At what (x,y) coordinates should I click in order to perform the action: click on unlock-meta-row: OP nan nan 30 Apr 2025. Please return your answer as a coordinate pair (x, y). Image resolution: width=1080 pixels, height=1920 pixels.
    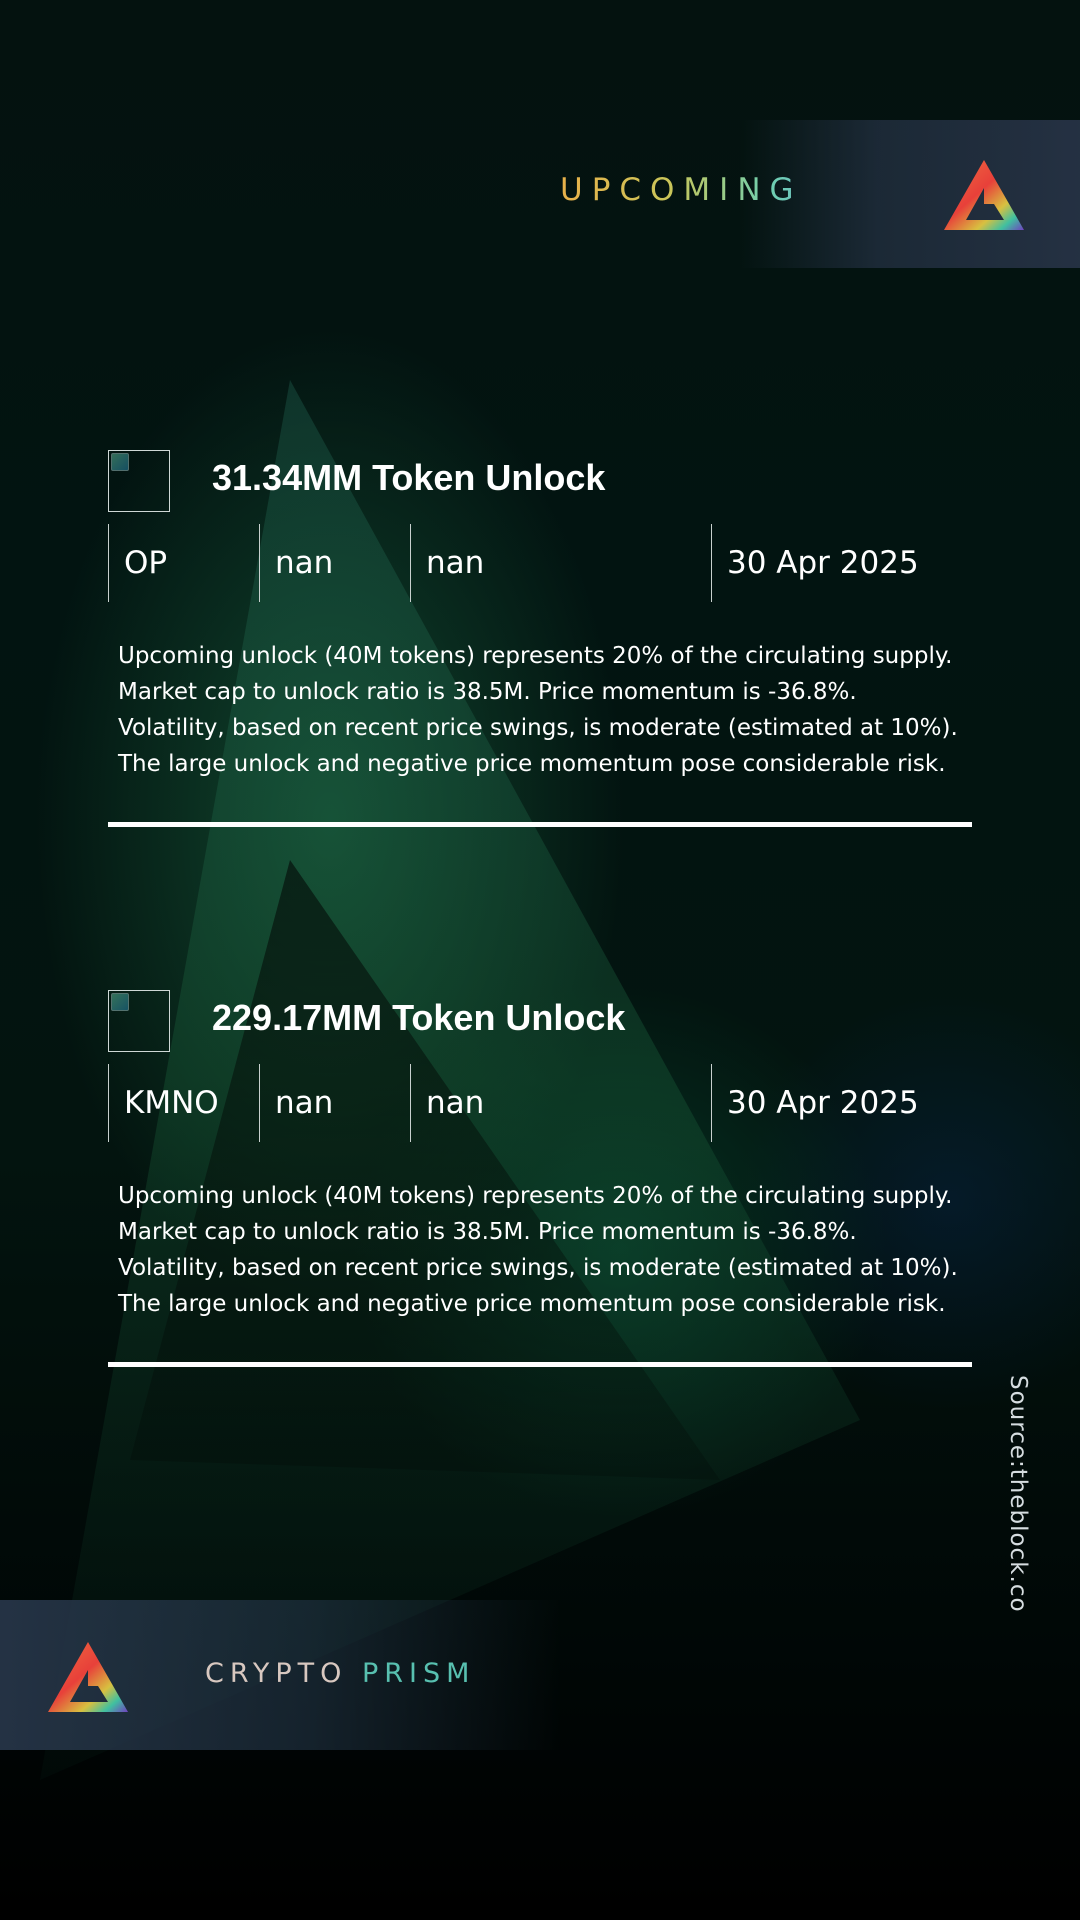
    Looking at the image, I should click on (540, 563).